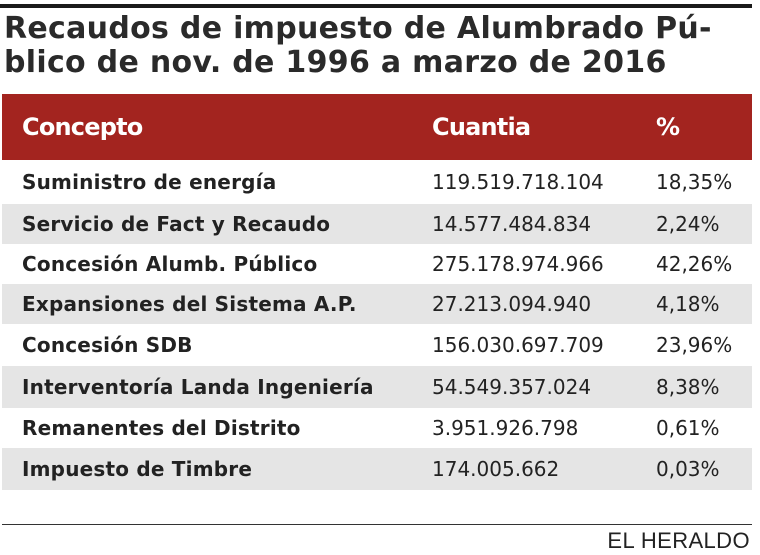  Describe the element at coordinates (189, 304) in the screenshot. I see `concept-cell: Expansiones del Sistema A.P.` at that location.